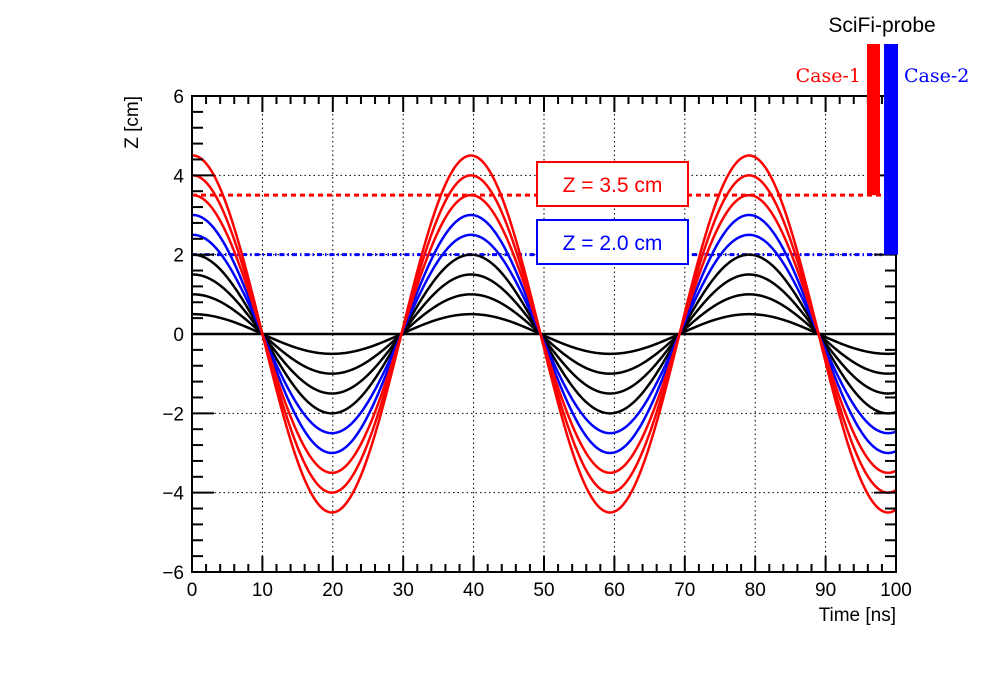  Describe the element at coordinates (173, 573) in the screenshot. I see `y-tick-label: −6` at that location.